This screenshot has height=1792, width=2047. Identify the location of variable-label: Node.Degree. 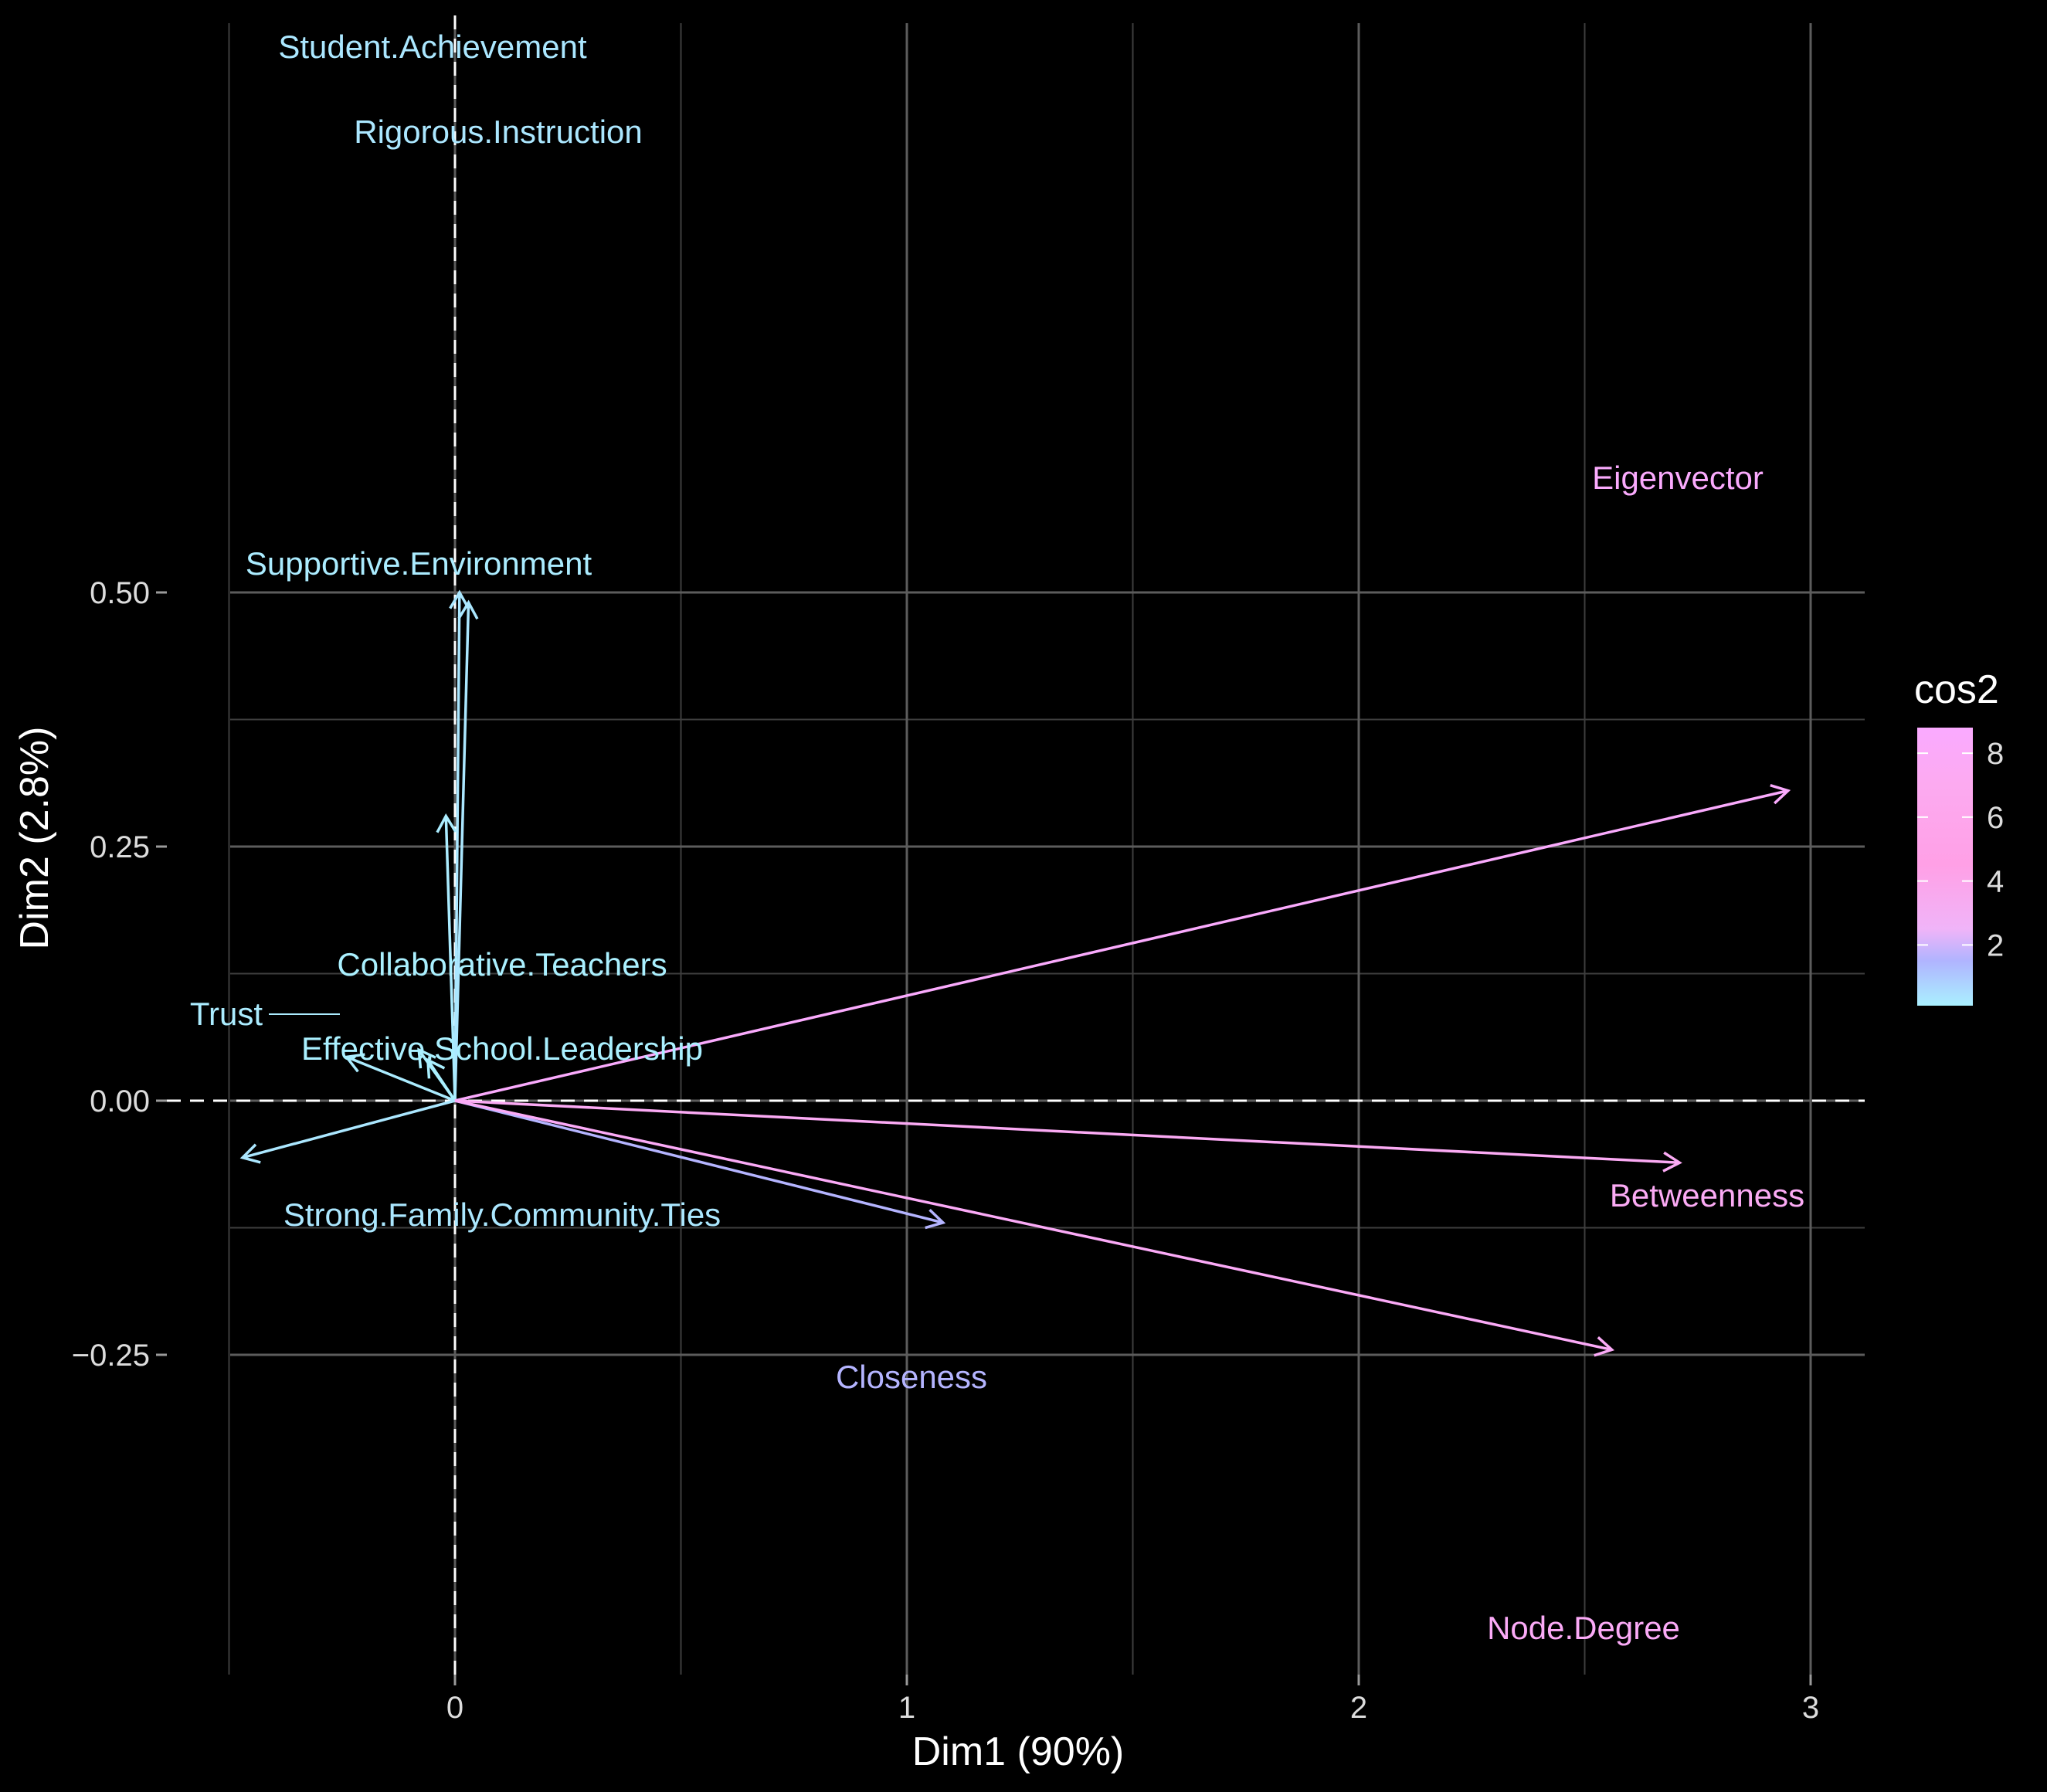
(1583, 1628).